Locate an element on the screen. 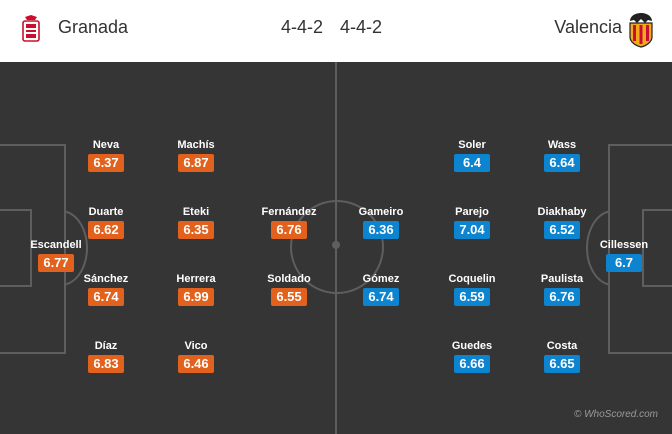  player-name: Díaz is located at coordinates (106, 346).